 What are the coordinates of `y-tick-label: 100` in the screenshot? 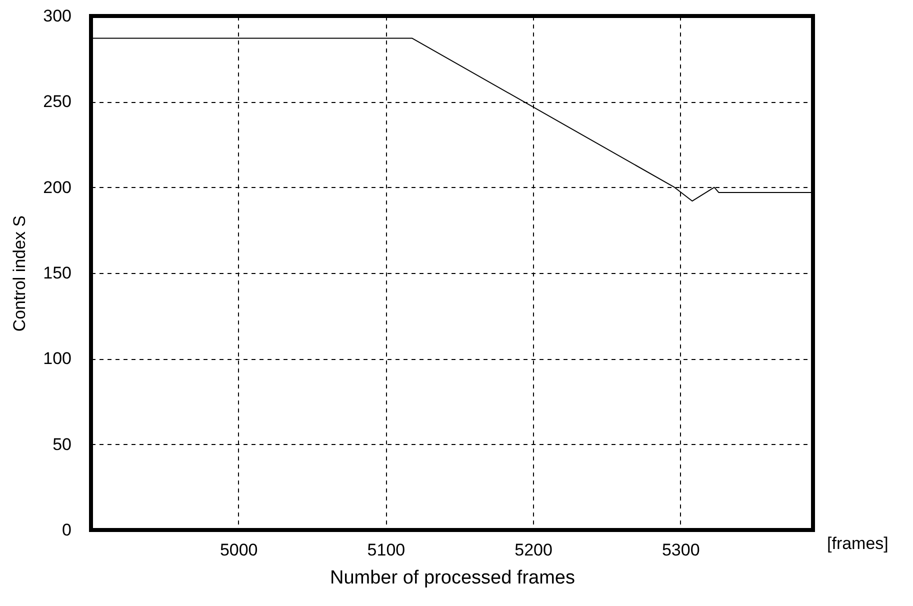 It's located at (57, 358).